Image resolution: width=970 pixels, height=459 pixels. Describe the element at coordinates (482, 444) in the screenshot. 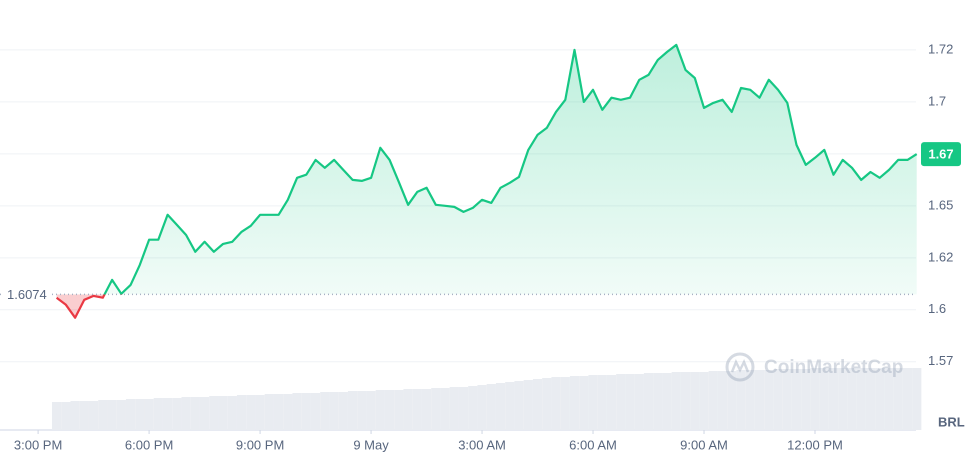

I see `x-tick-label: 3:00 AM` at that location.